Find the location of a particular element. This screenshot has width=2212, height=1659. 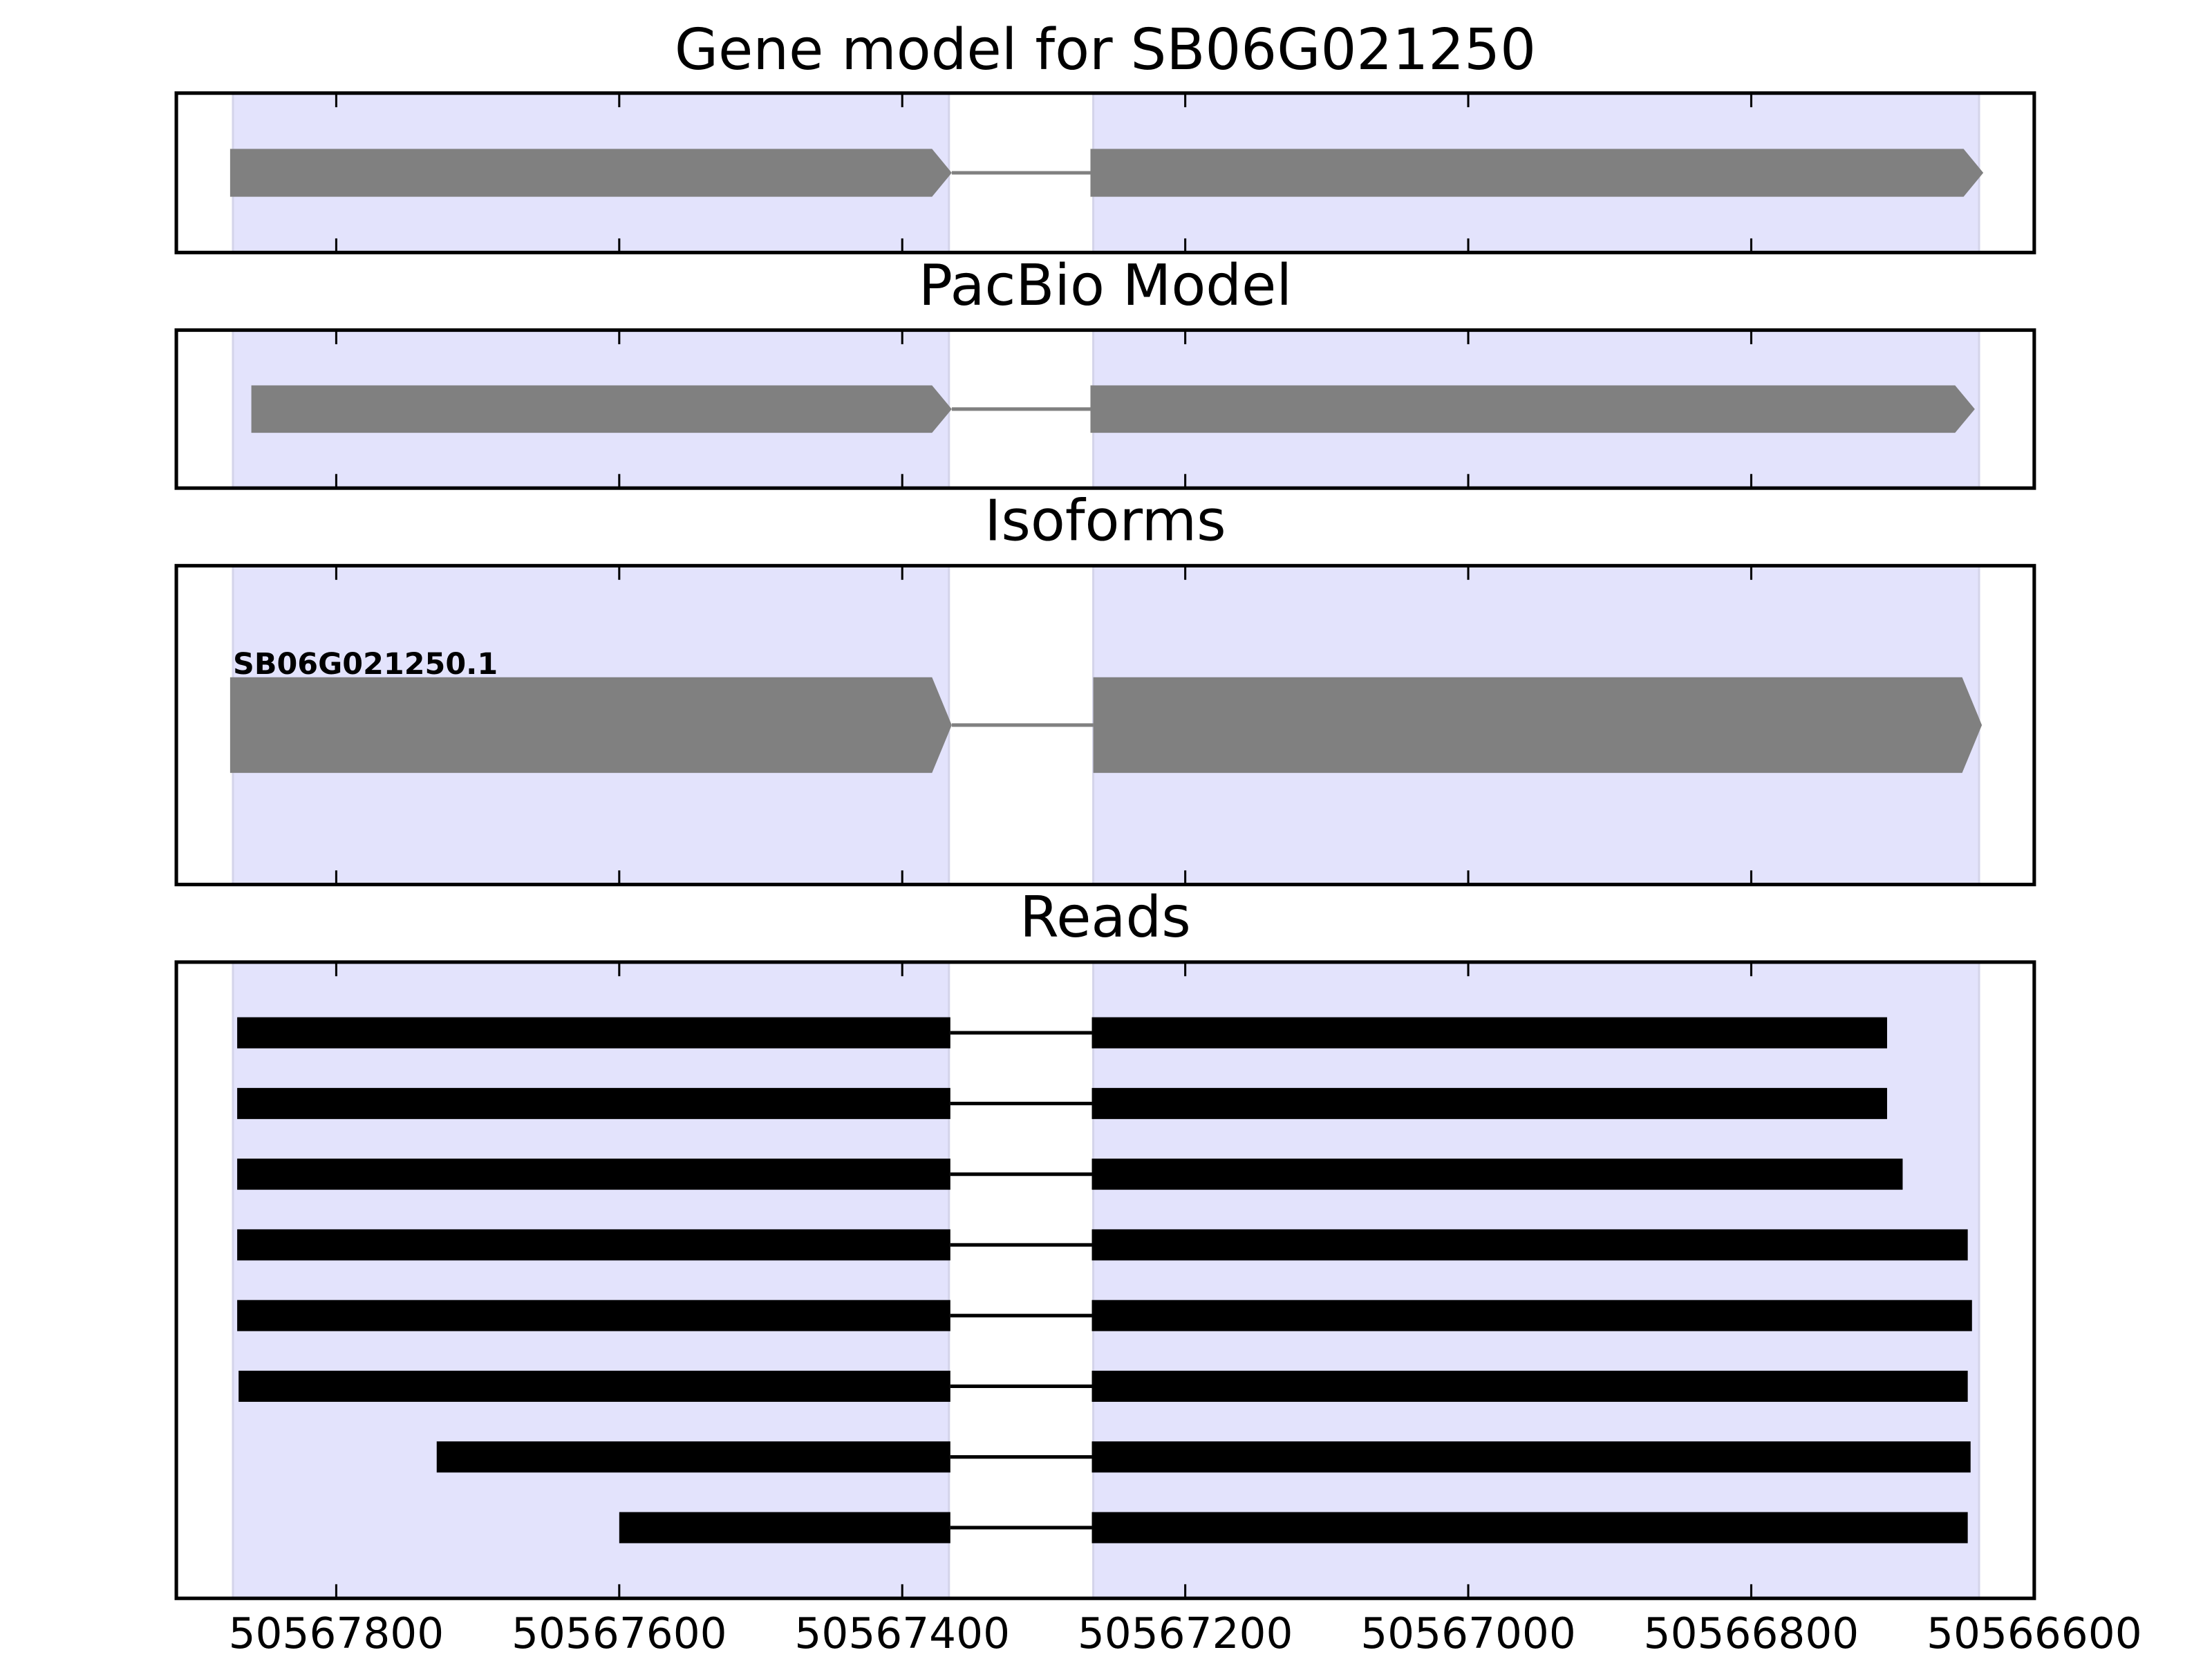

x-tick-label: 50566600 is located at coordinates (2035, 1633).